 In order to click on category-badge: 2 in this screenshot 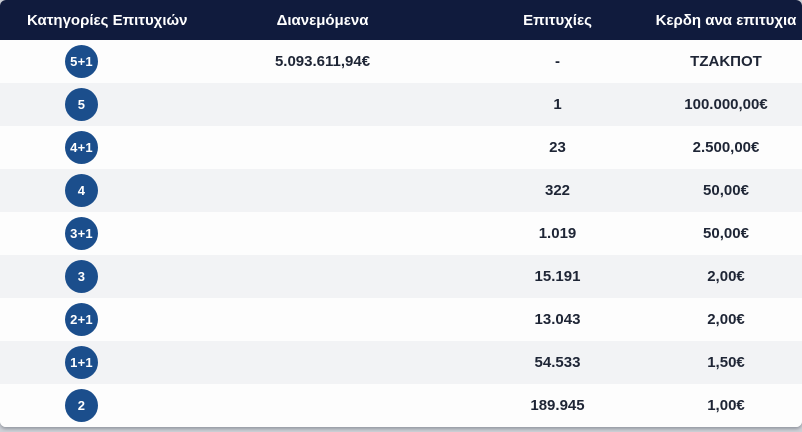, I will do `click(81, 405)`.